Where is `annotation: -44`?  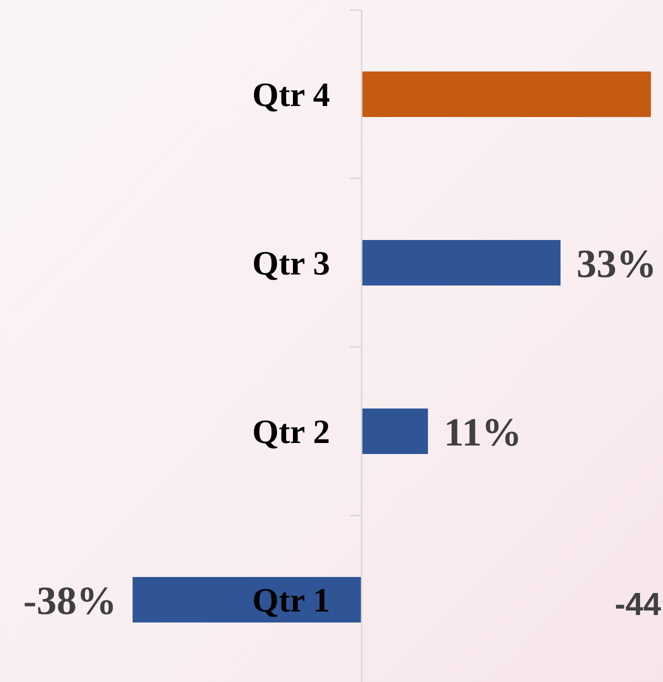
annotation: -44 is located at coordinates (638, 604).